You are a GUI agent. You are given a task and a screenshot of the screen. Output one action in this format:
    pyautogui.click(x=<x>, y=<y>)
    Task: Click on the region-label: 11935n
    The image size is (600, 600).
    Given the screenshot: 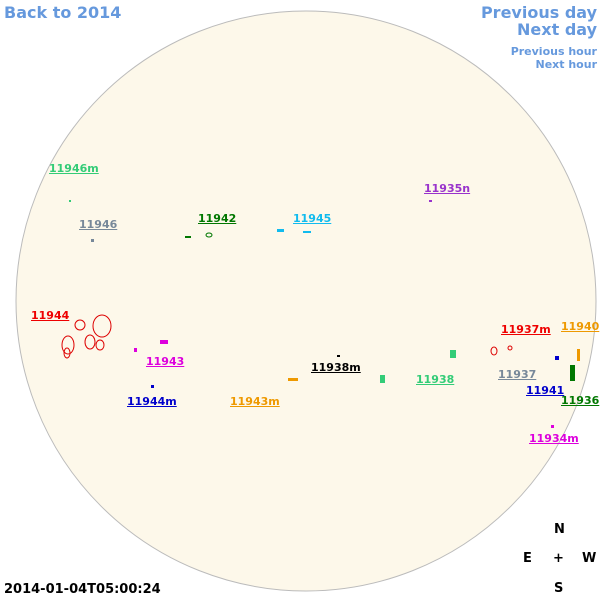 What is the action you would take?
    pyautogui.click(x=447, y=188)
    